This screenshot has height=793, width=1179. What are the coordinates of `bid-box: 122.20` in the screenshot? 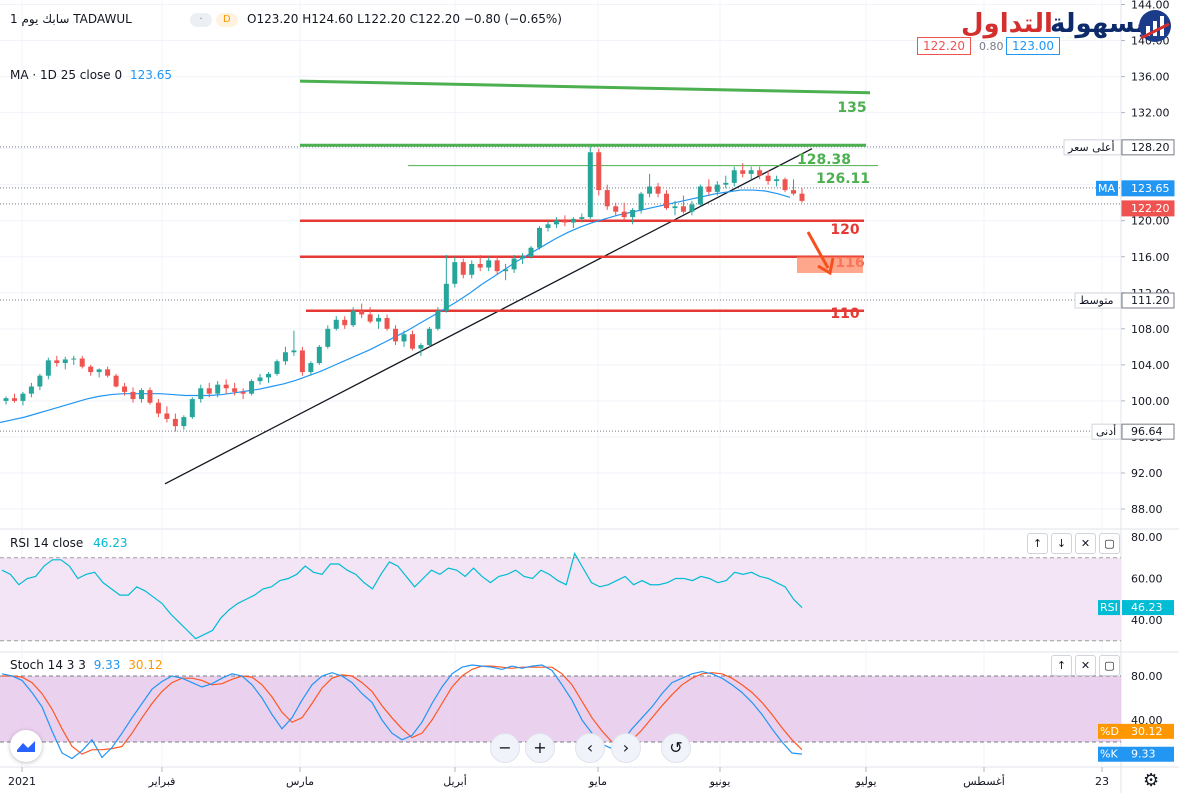 It's located at (944, 46).